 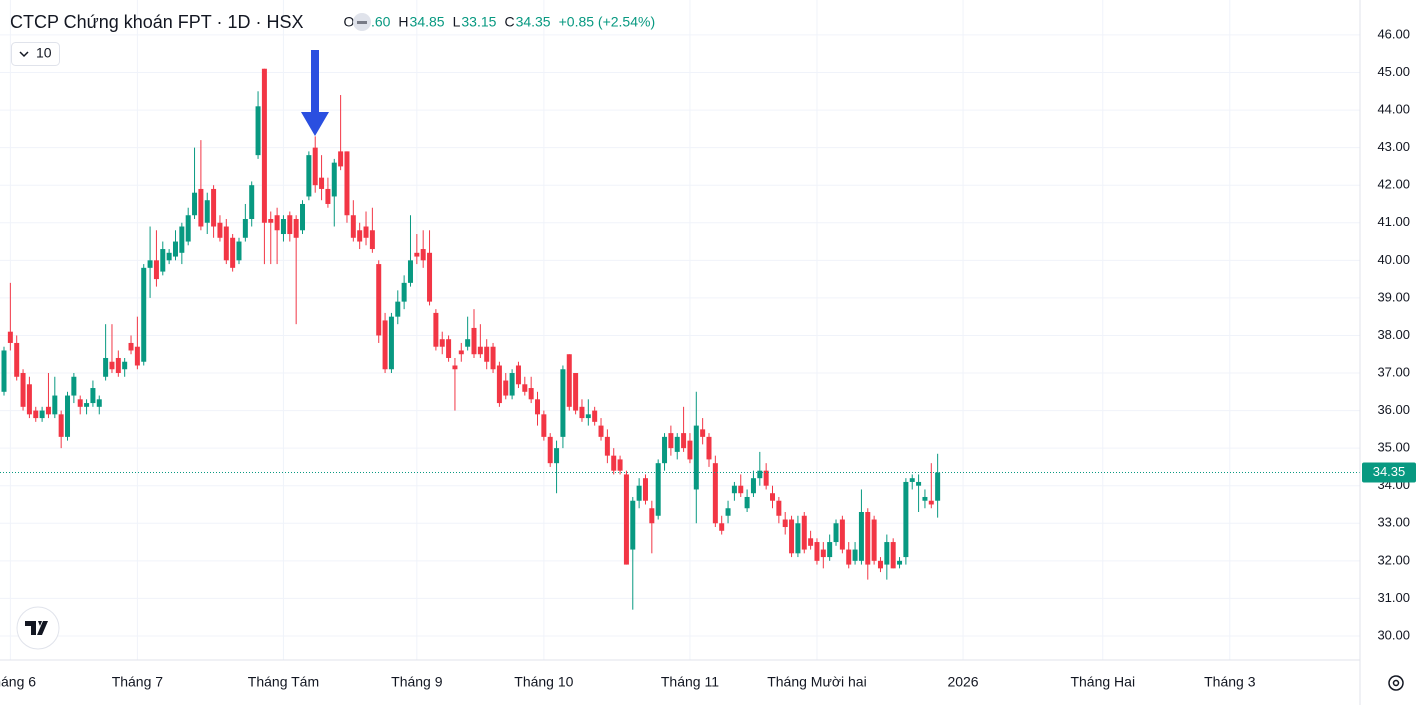 I want to click on ohlc-key: O, so click(x=348, y=22).